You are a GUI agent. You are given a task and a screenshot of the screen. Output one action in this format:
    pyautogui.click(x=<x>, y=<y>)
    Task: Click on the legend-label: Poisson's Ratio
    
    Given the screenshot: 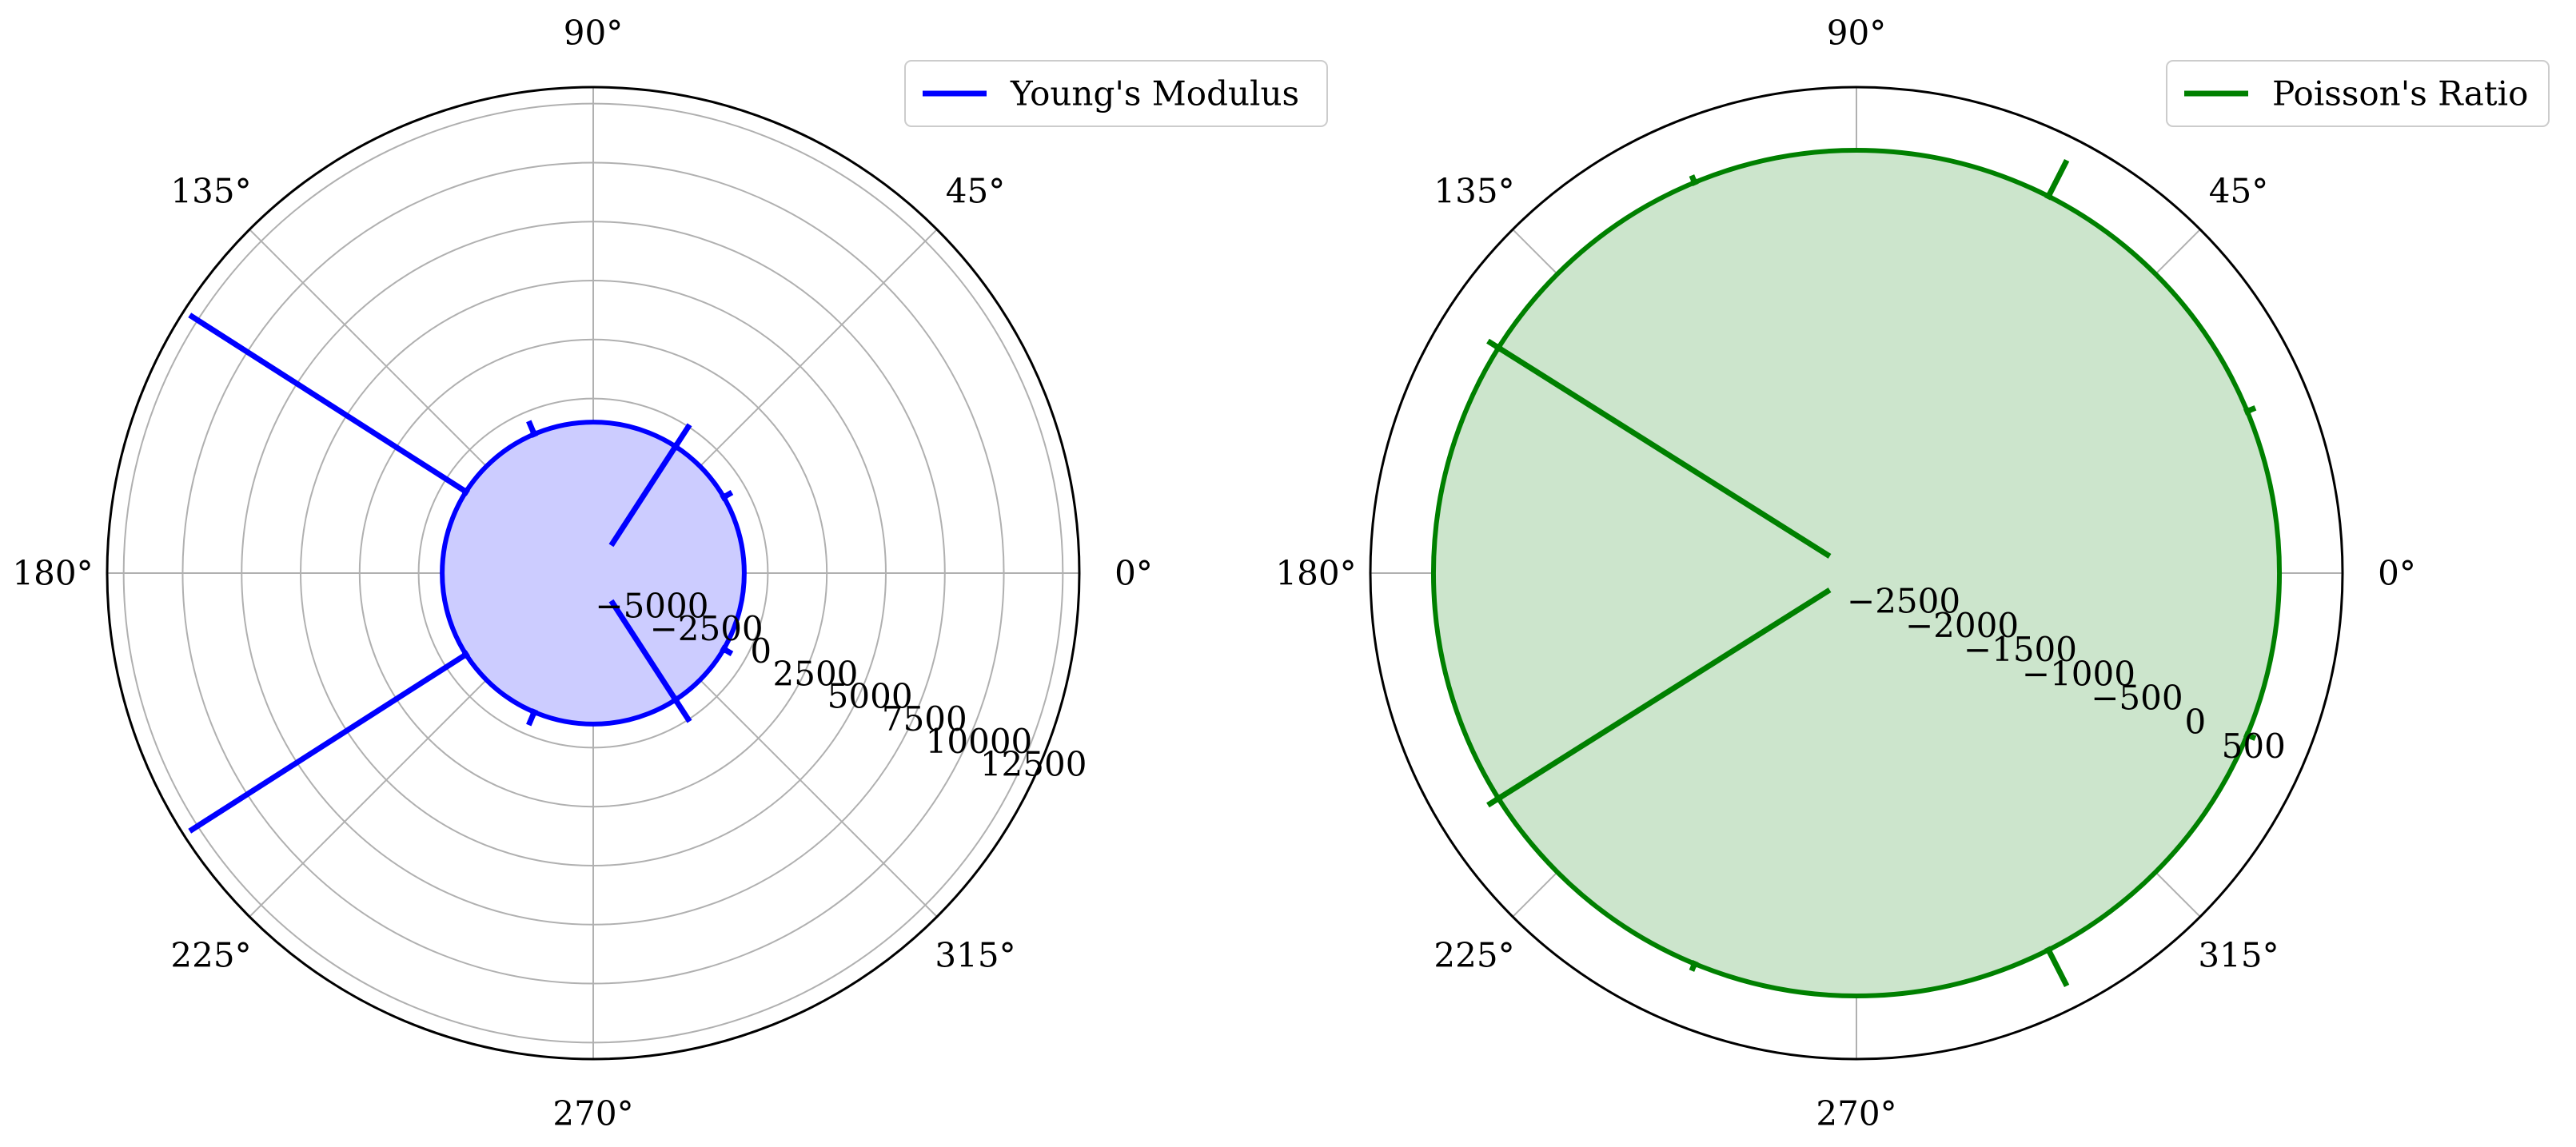 What is the action you would take?
    pyautogui.click(x=2400, y=94)
    